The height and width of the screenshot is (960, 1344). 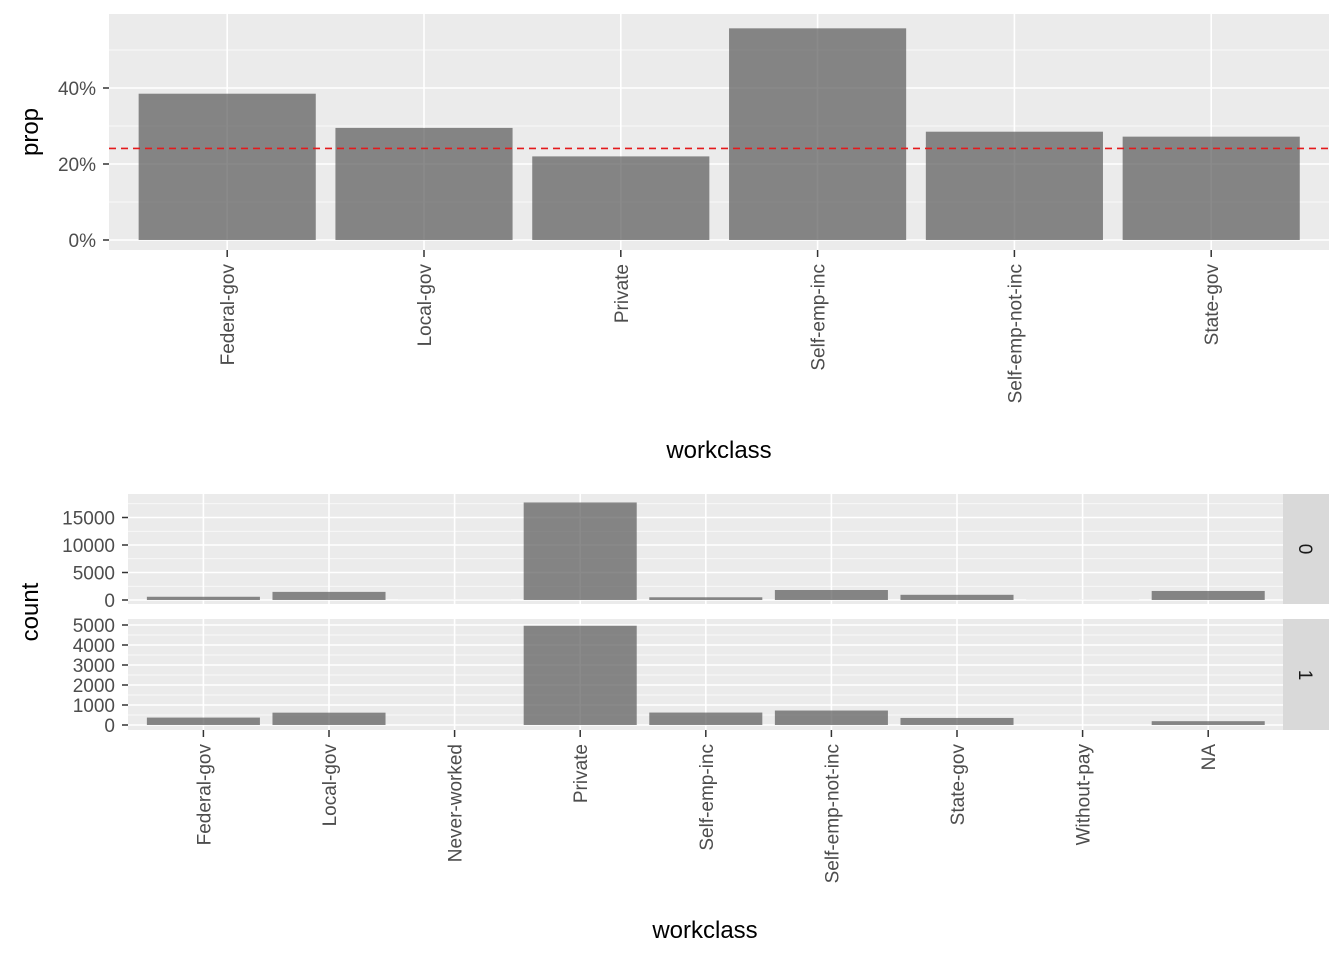 I want to click on count-x-tick-label: Never-worked, so click(x=456, y=803).